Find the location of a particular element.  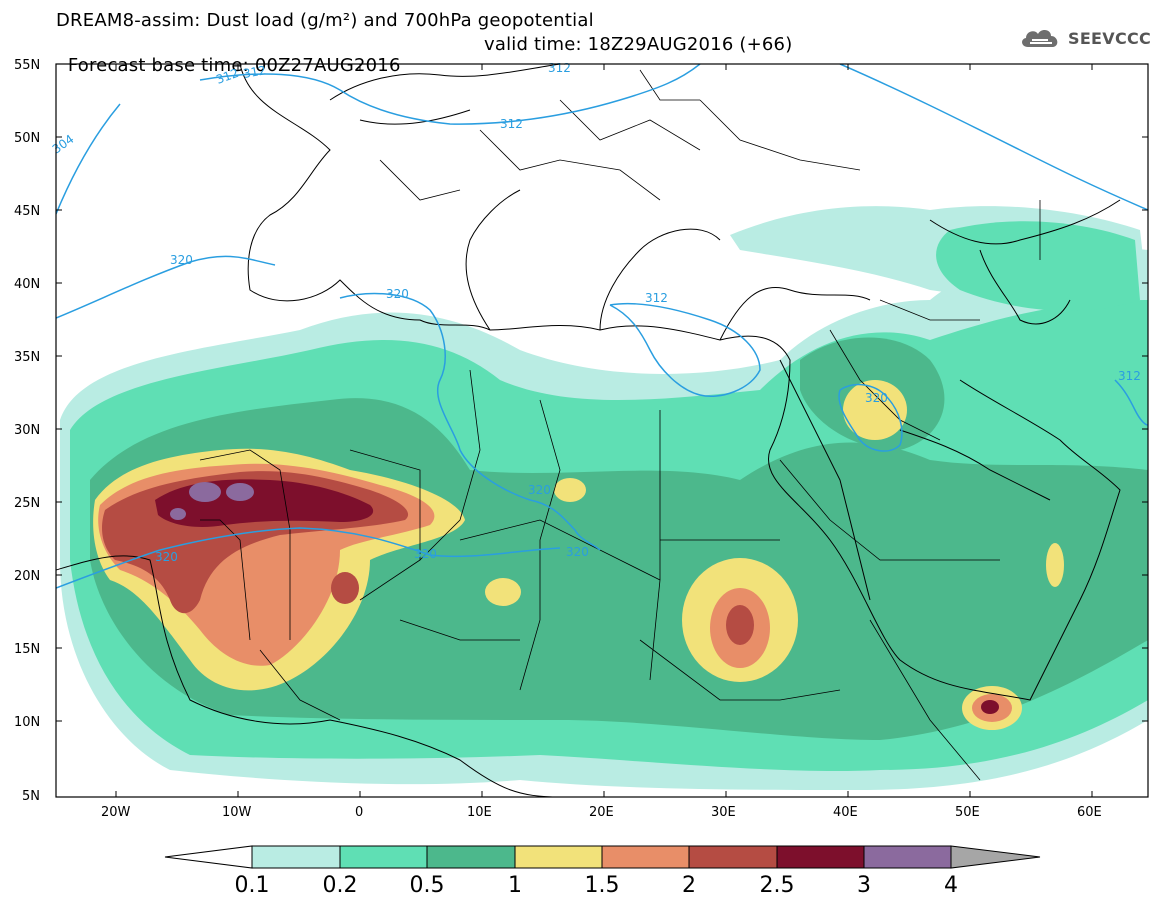

logo-text: SEEVCCC is located at coordinates (1110, 38).